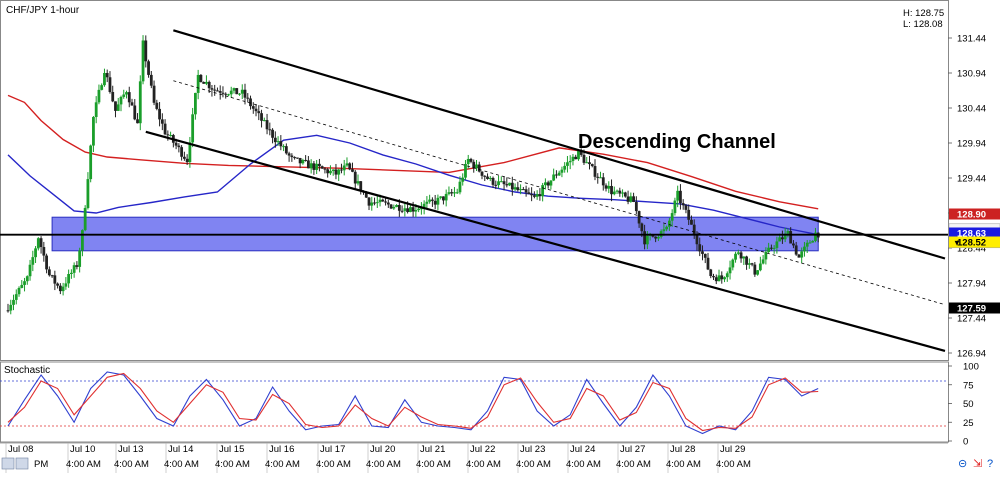 The height and width of the screenshot is (478, 1000). What do you see at coordinates (22, 463) in the screenshot?
I see `scroll-right-button` at bounding box center [22, 463].